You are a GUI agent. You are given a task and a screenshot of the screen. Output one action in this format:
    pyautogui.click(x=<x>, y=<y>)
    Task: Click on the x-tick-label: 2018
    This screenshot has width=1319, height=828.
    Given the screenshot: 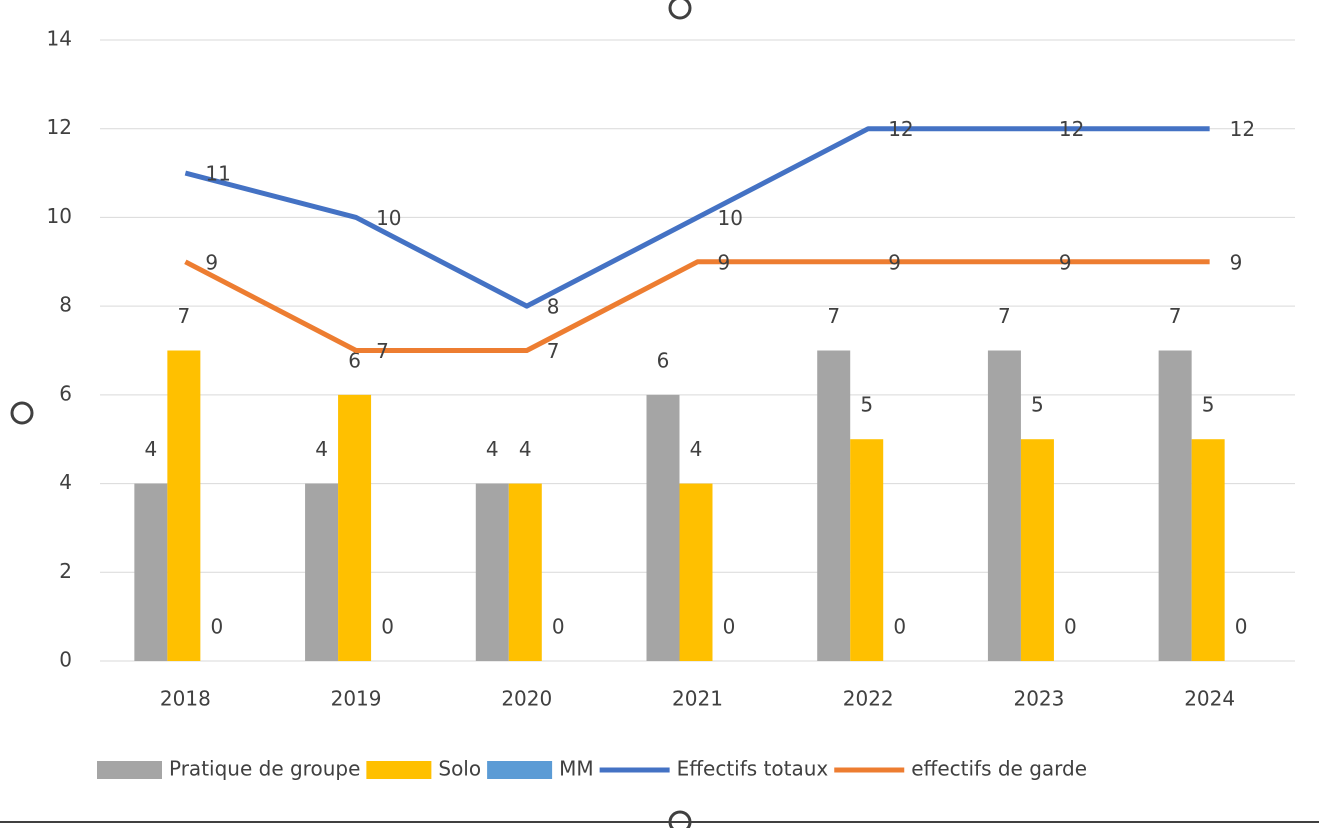 What is the action you would take?
    pyautogui.click(x=185, y=699)
    